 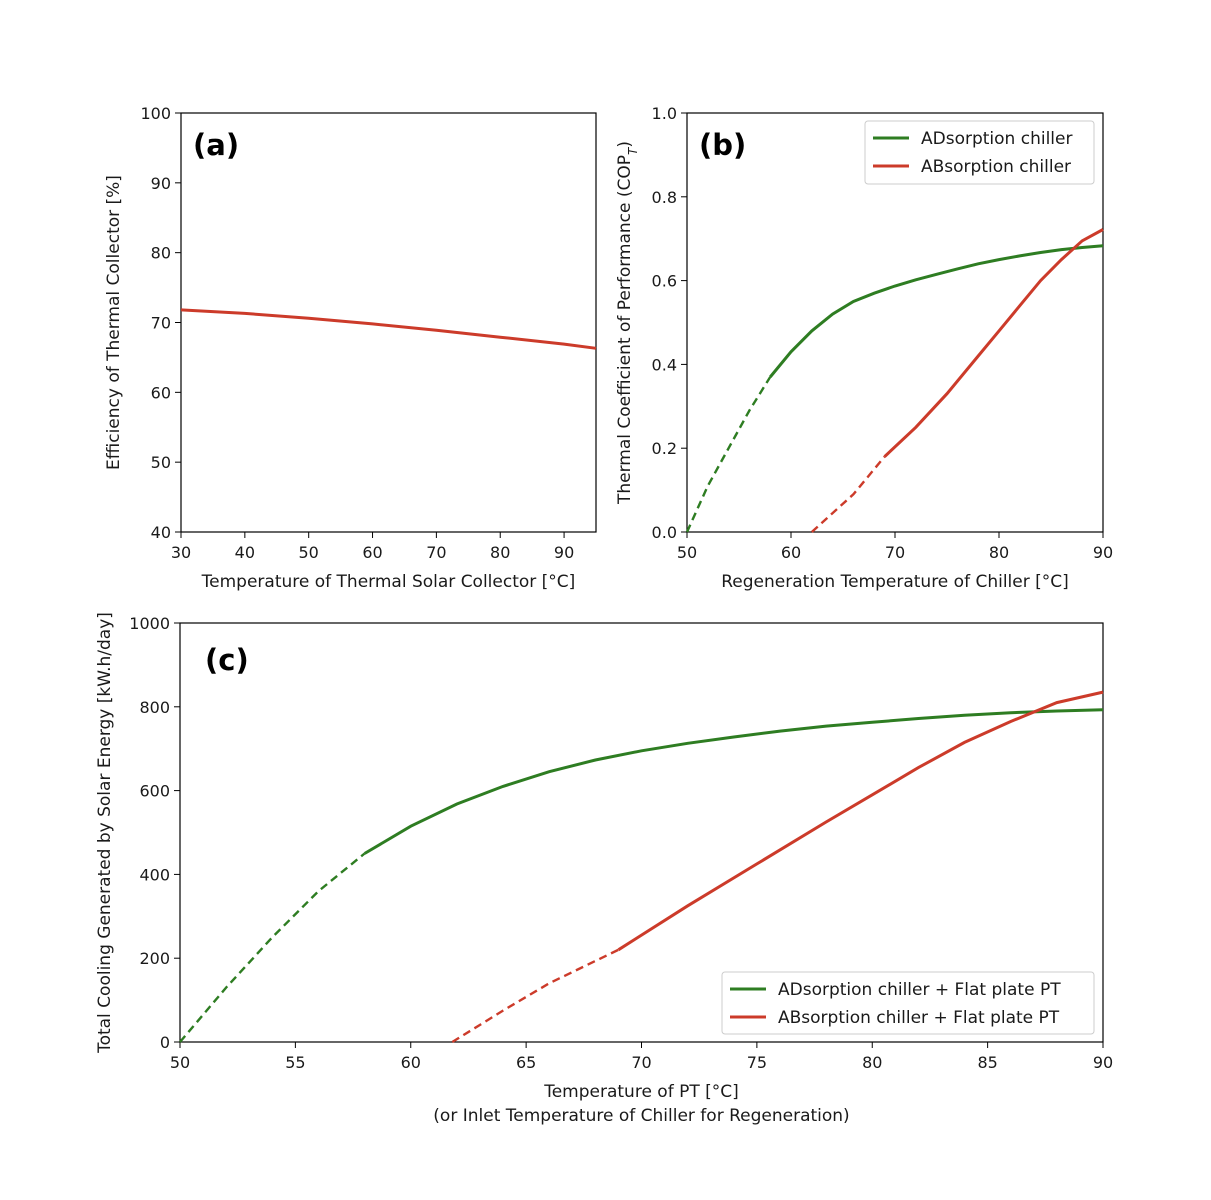 I want to click on y-tick-label: 600, so click(x=154, y=791).